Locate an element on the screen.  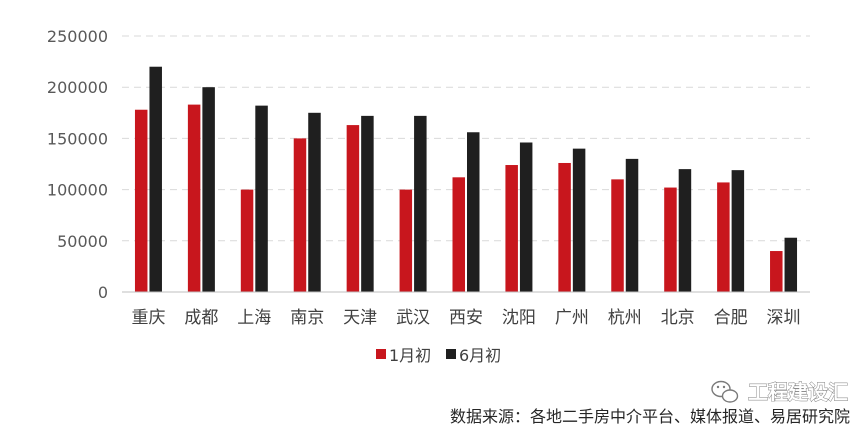
x-tick-label: 北京 is located at coordinates (678, 318).